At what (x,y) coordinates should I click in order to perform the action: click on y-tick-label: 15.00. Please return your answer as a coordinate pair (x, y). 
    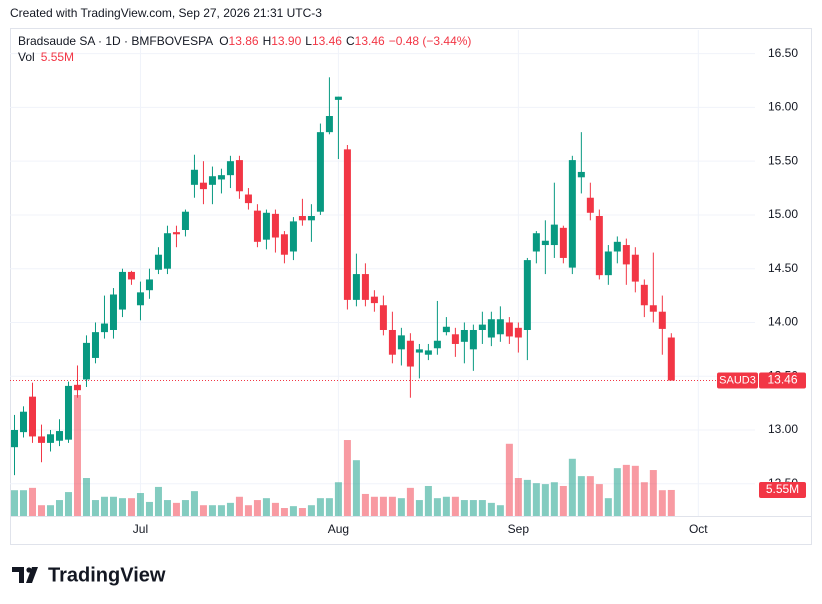
    Looking at the image, I should click on (783, 214).